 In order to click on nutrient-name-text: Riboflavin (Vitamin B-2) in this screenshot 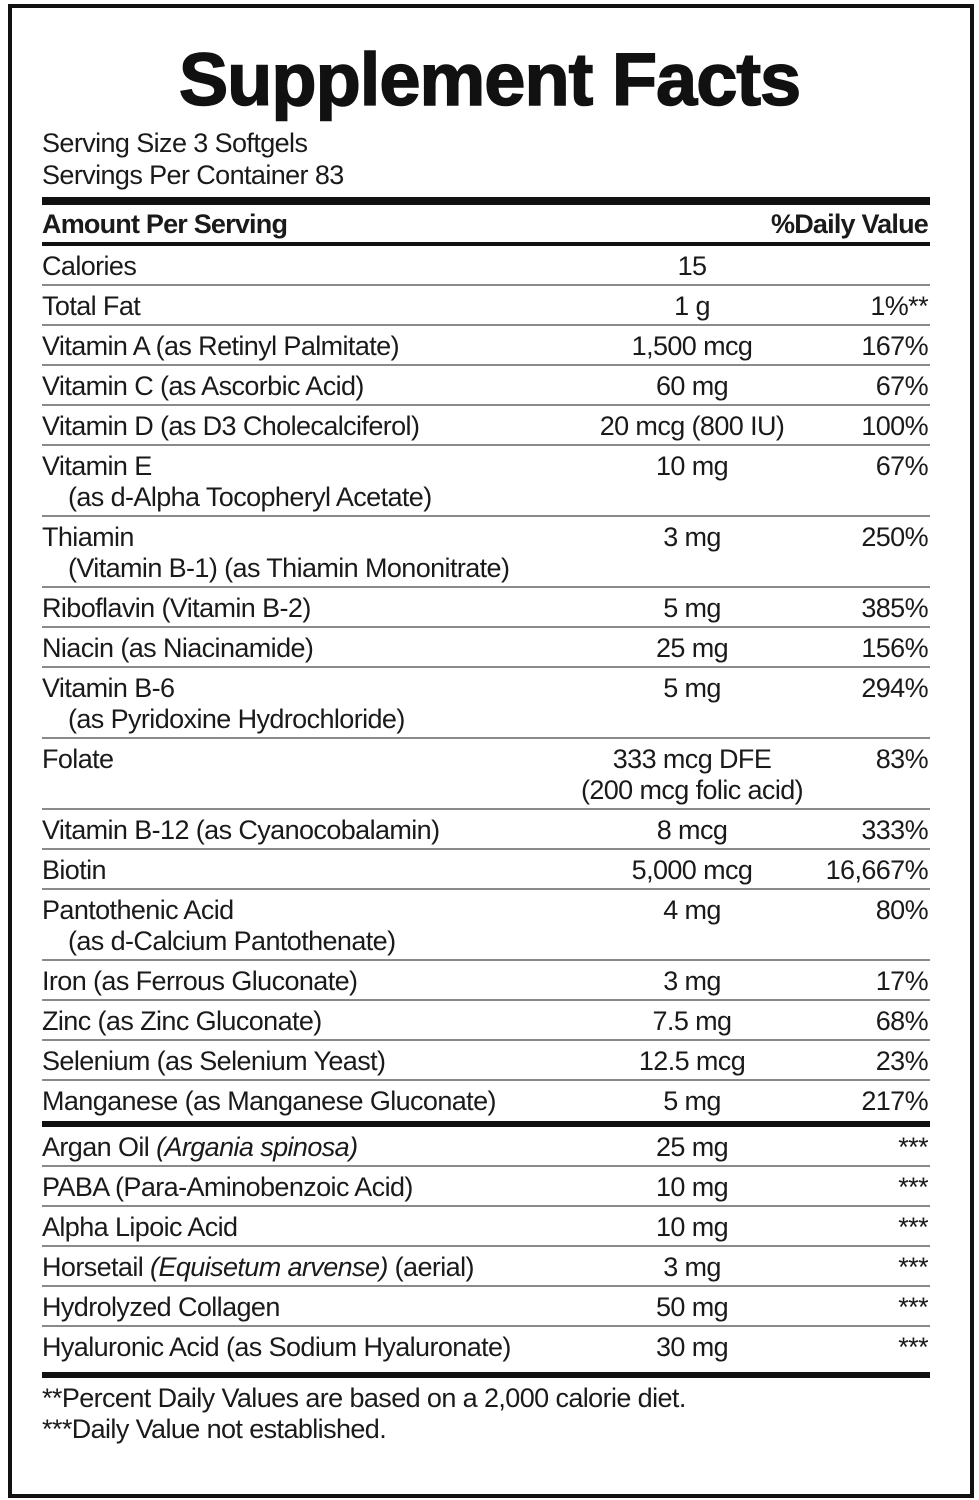, I will do `click(176, 608)`.